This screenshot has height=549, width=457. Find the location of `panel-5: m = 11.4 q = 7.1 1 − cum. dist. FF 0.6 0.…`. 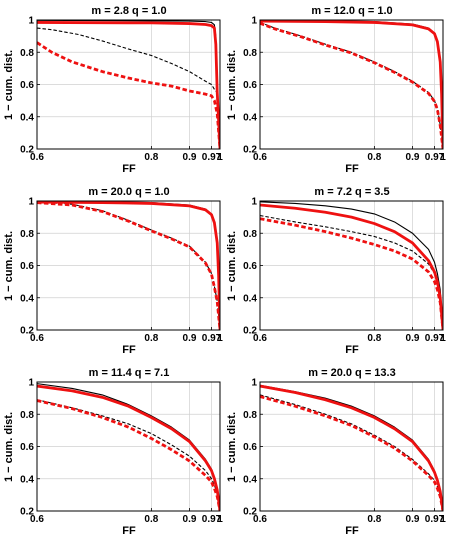

panel-5: m = 11.4 q = 7.1 1 − cum. dist. FF 0.6 0.… is located at coordinates (113, 452).